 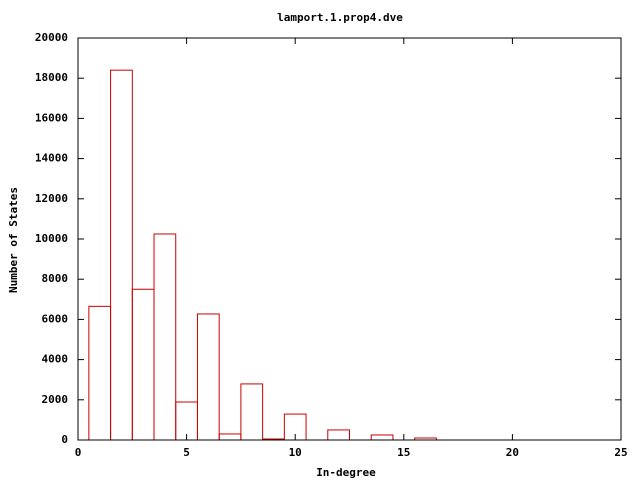 What do you see at coordinates (51, 77) in the screenshot?
I see `y-tick-label: 18000` at bounding box center [51, 77].